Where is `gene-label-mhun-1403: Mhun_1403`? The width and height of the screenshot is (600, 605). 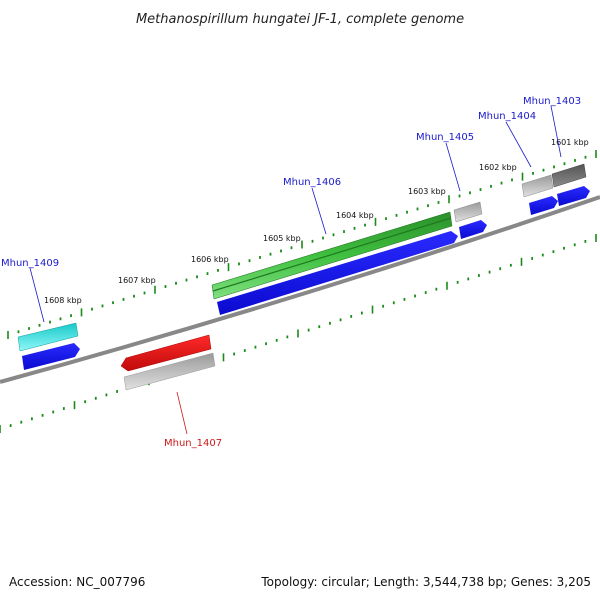 gene-label-mhun-1403: Mhun_1403 is located at coordinates (552, 101).